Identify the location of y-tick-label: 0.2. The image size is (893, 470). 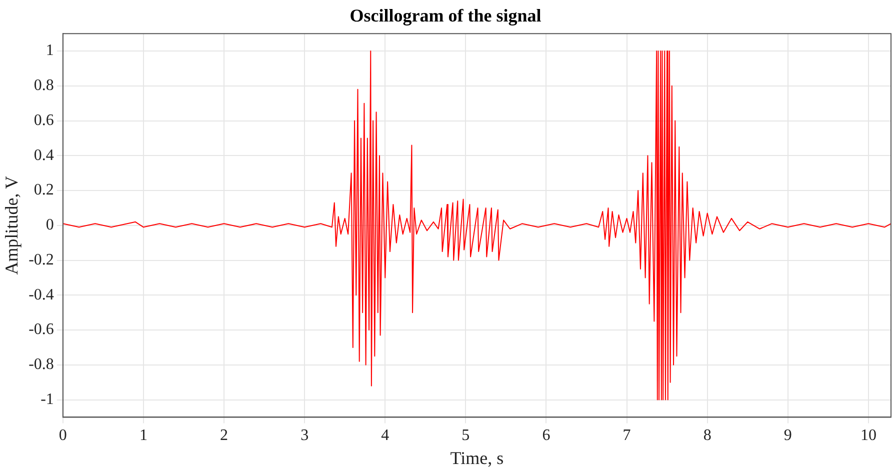
(44, 190).